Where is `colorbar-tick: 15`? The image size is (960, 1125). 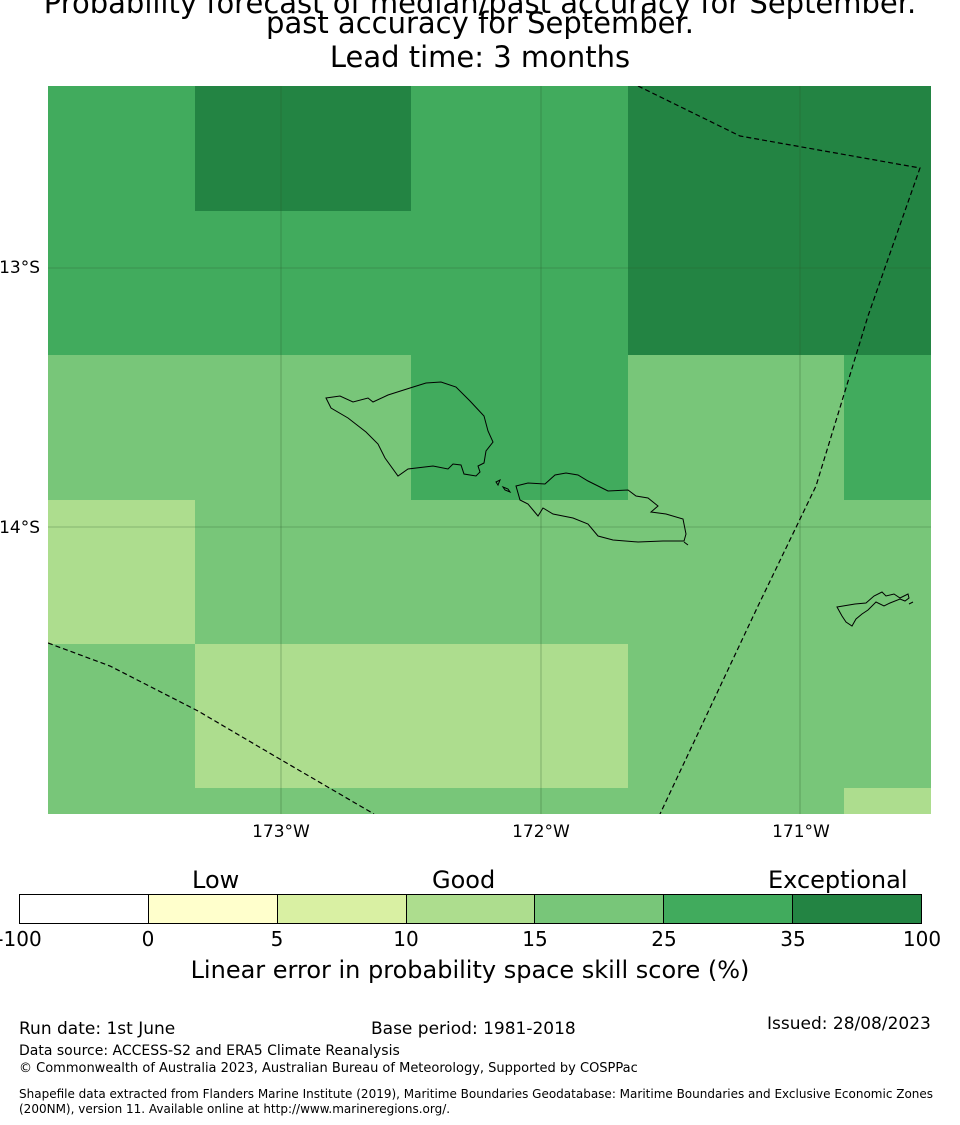 colorbar-tick: 15 is located at coordinates (535, 939).